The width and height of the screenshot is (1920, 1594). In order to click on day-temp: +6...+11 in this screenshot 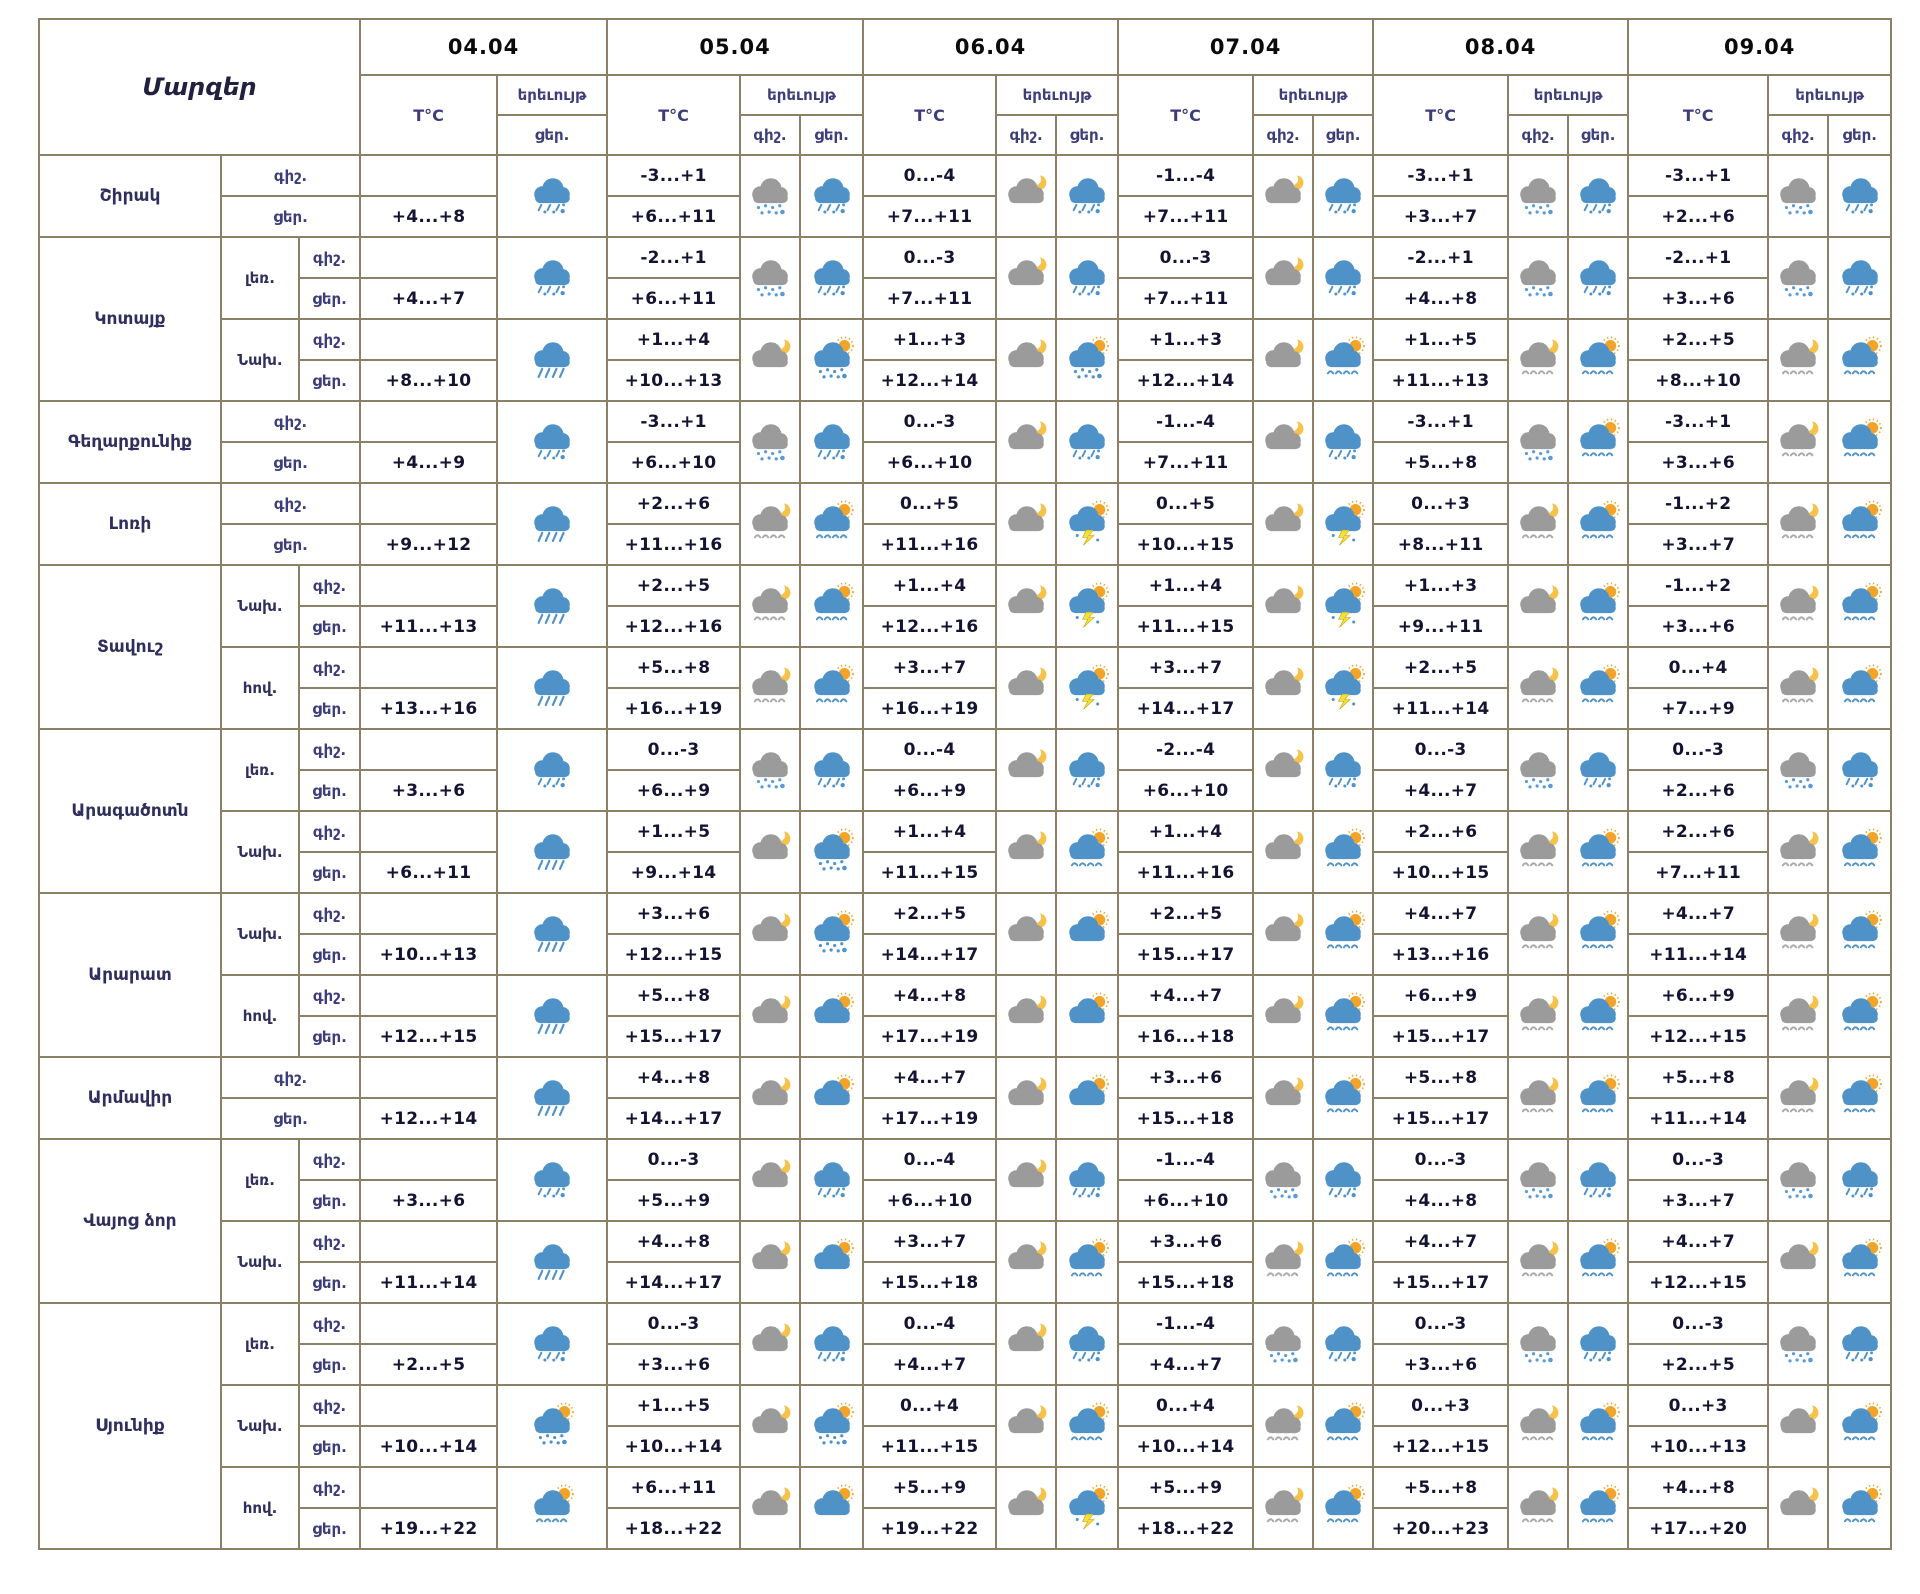, I will do `click(429, 872)`.